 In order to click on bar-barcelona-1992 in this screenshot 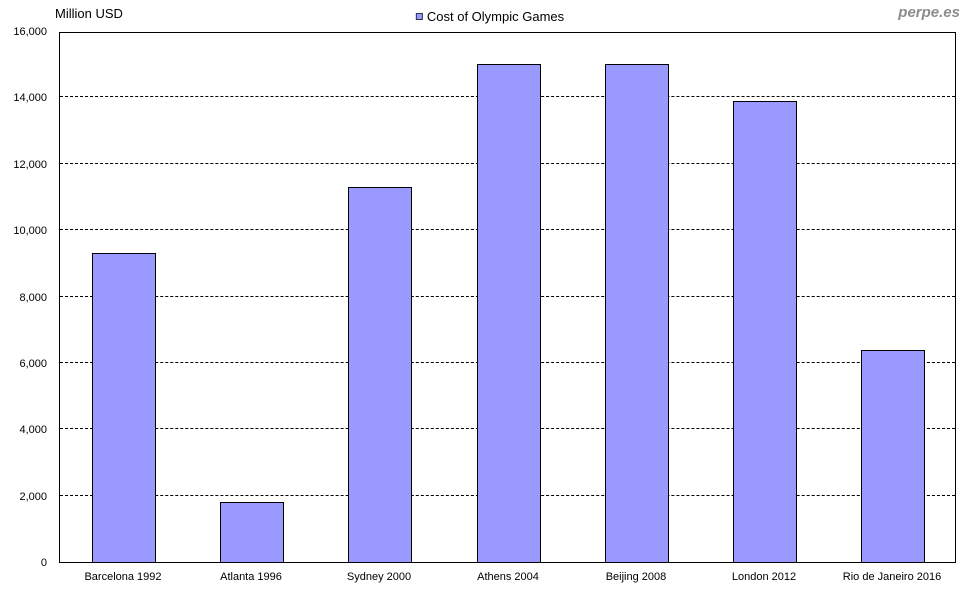, I will do `click(124, 407)`.